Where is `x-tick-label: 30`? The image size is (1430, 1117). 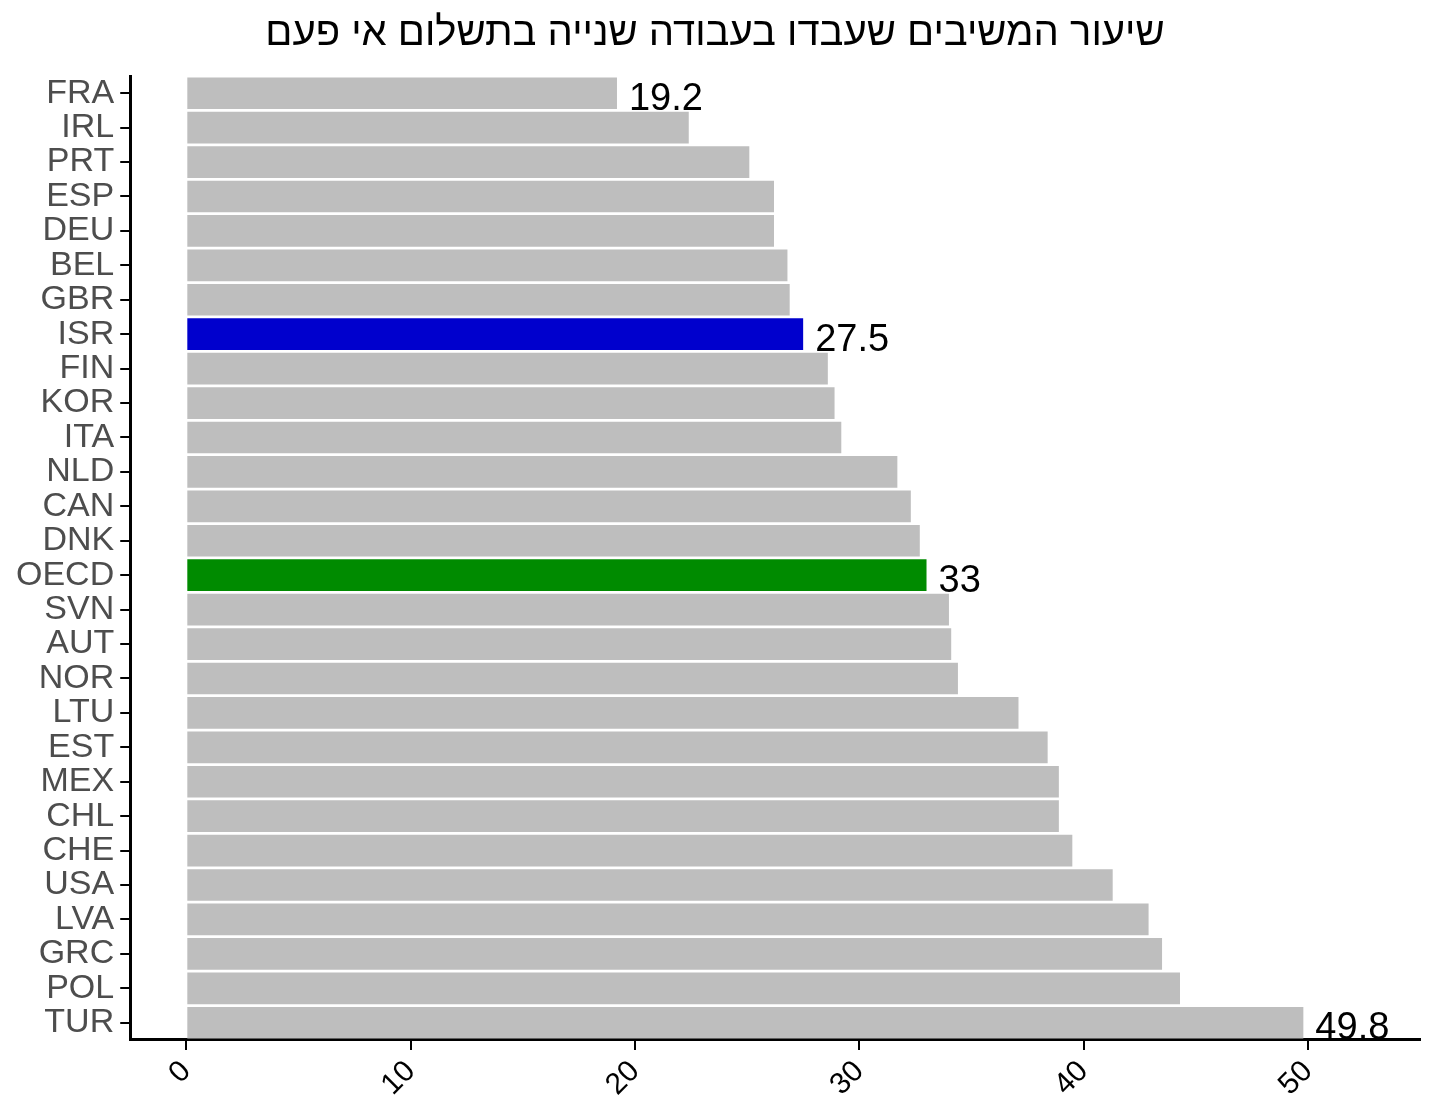
x-tick-label: 30 is located at coordinates (846, 1077).